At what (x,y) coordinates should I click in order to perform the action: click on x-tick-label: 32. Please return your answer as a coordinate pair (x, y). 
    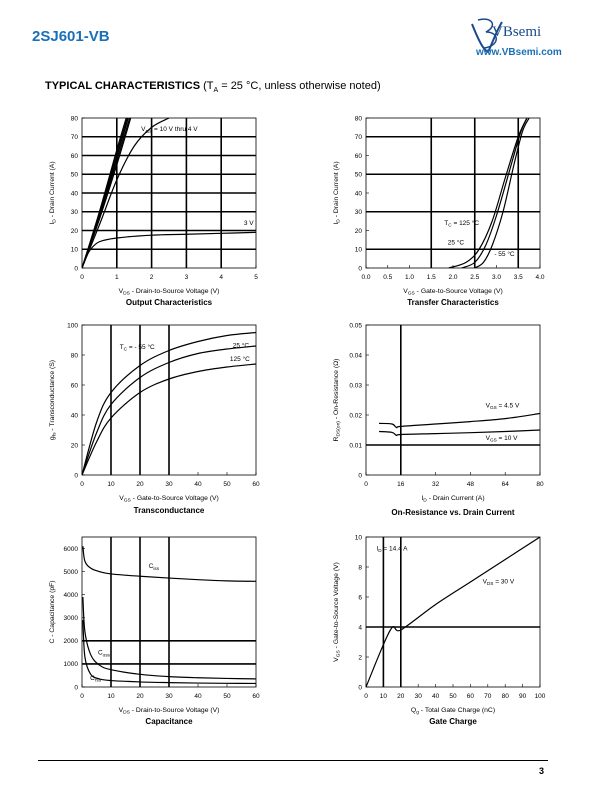
    Looking at the image, I should click on (436, 484).